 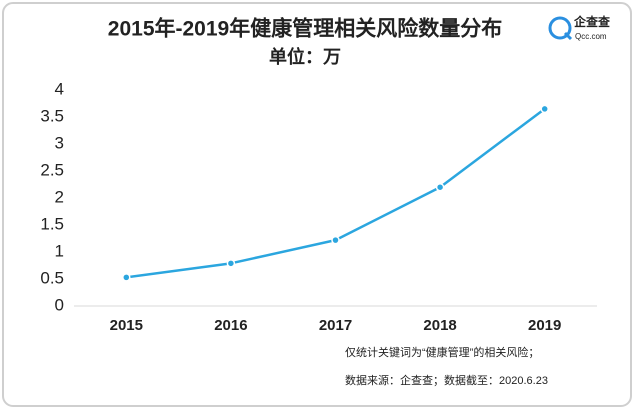 What do you see at coordinates (442, 352) in the screenshot?
I see `note: 仅统计关键词为“健康管理”的相关风险；` at bounding box center [442, 352].